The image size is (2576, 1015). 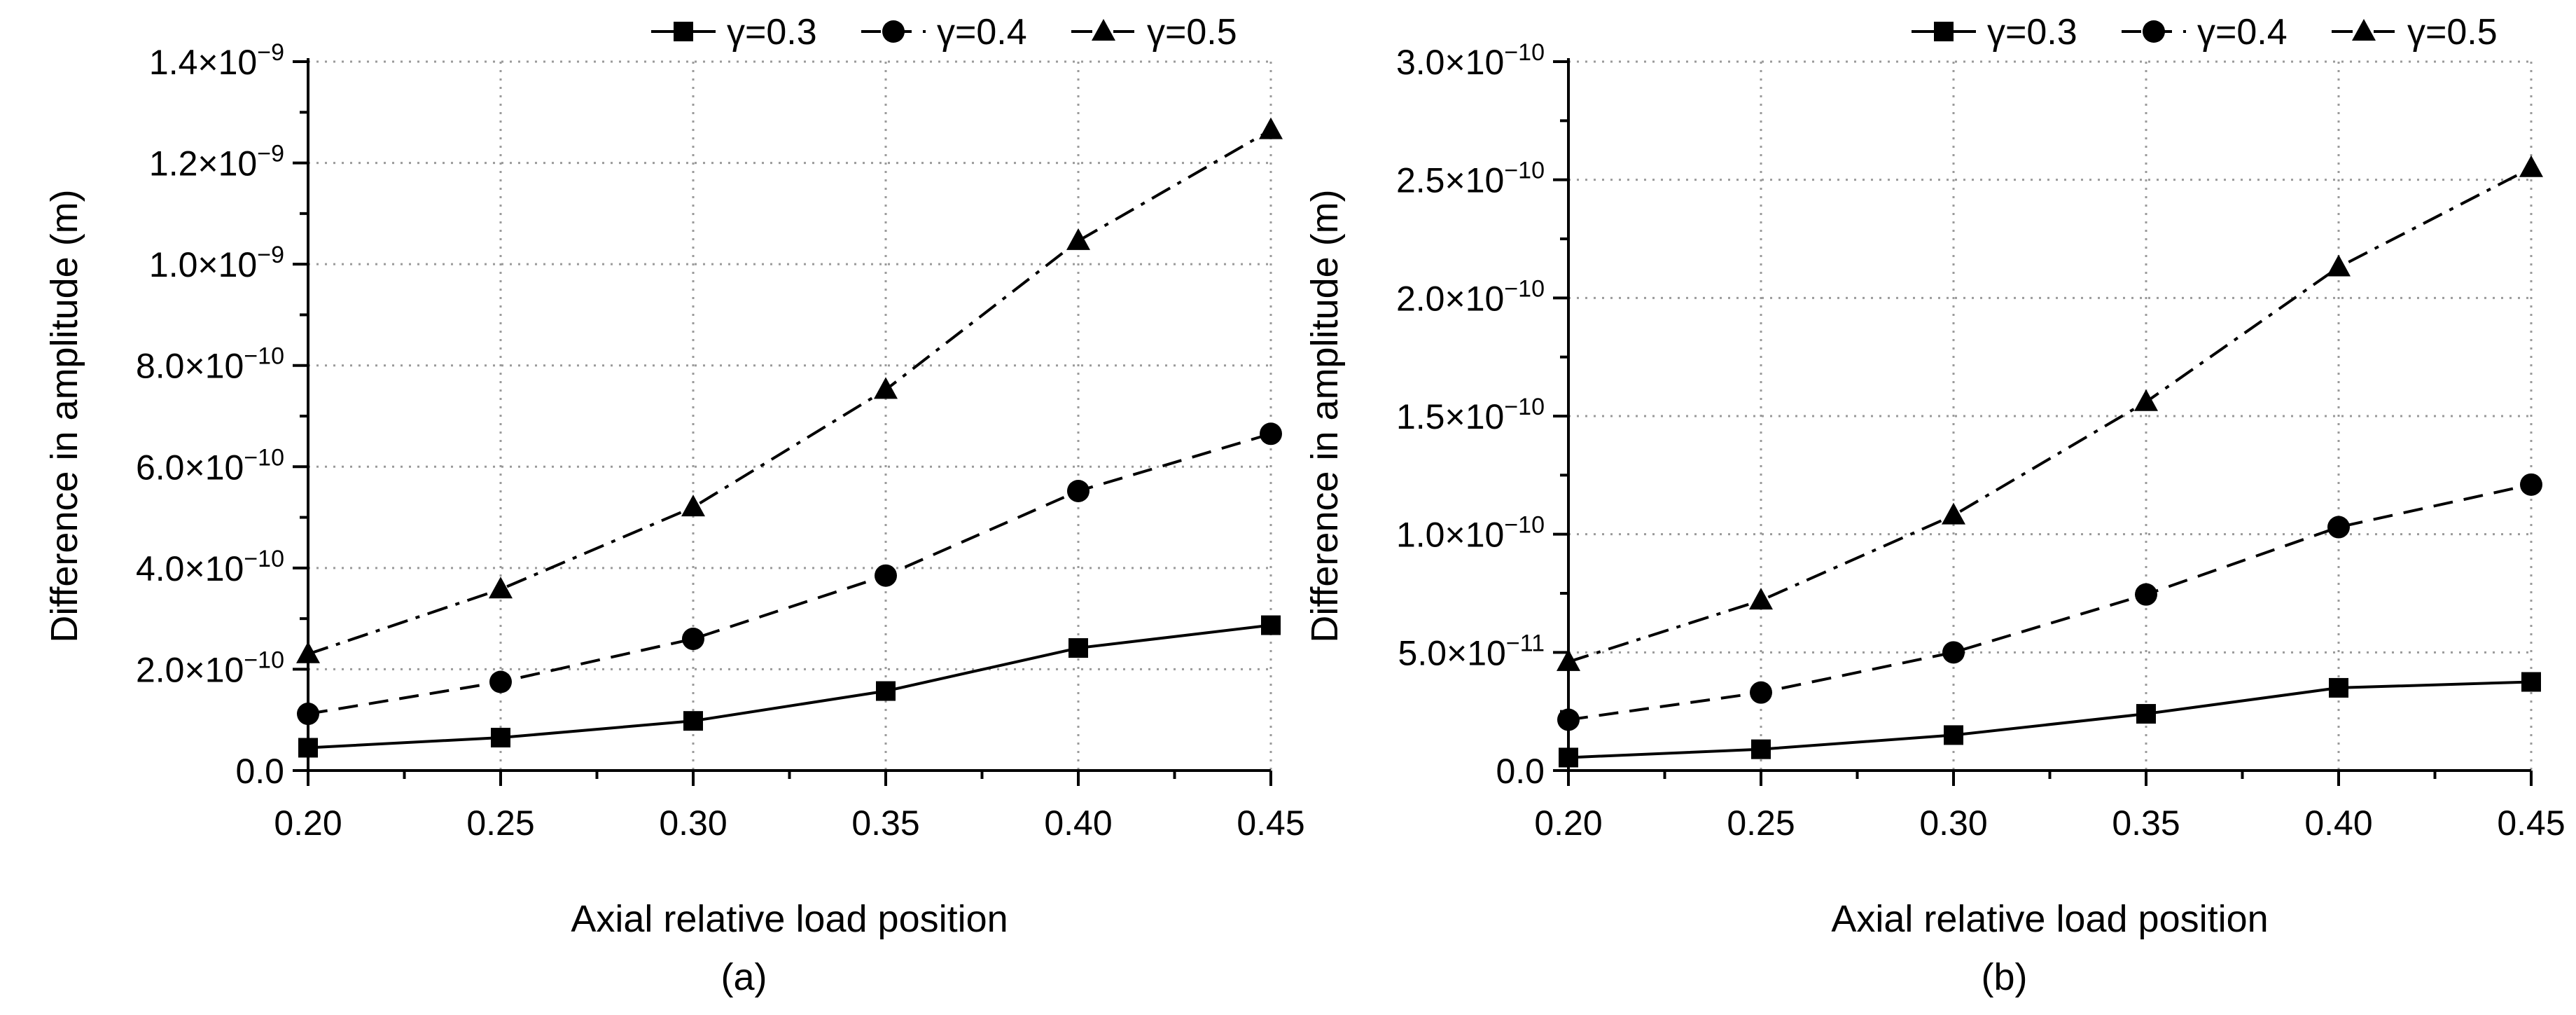 I want to click on x-tick-label: 0.45, so click(x=2531, y=823).